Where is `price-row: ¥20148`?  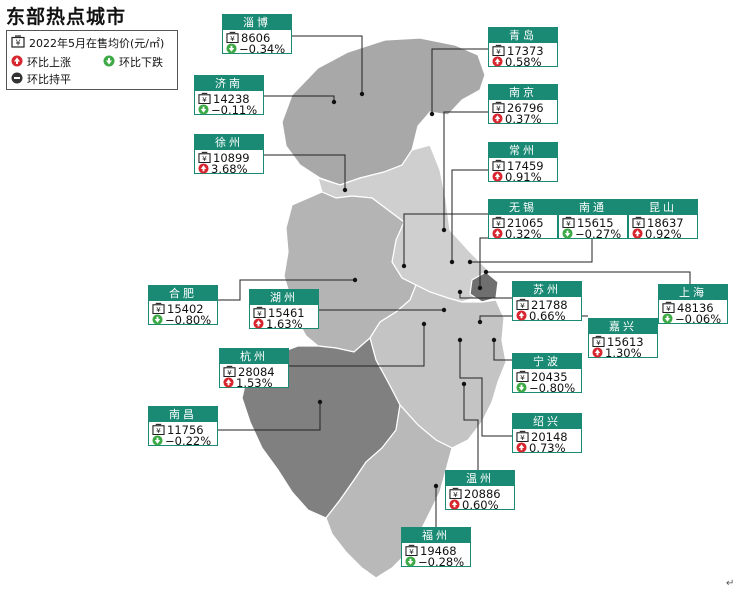
price-row: ¥20148 is located at coordinates (542, 437).